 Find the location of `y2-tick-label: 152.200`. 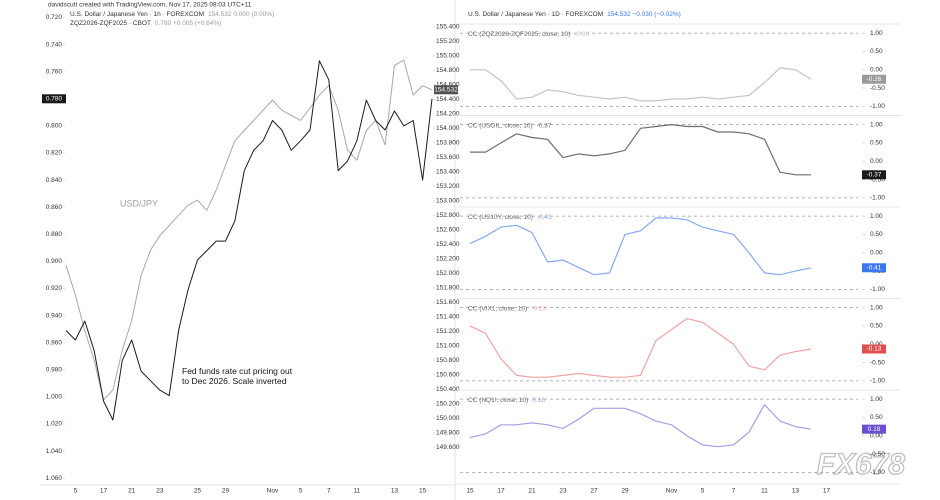

y2-tick-label: 152.200 is located at coordinates (448, 259).